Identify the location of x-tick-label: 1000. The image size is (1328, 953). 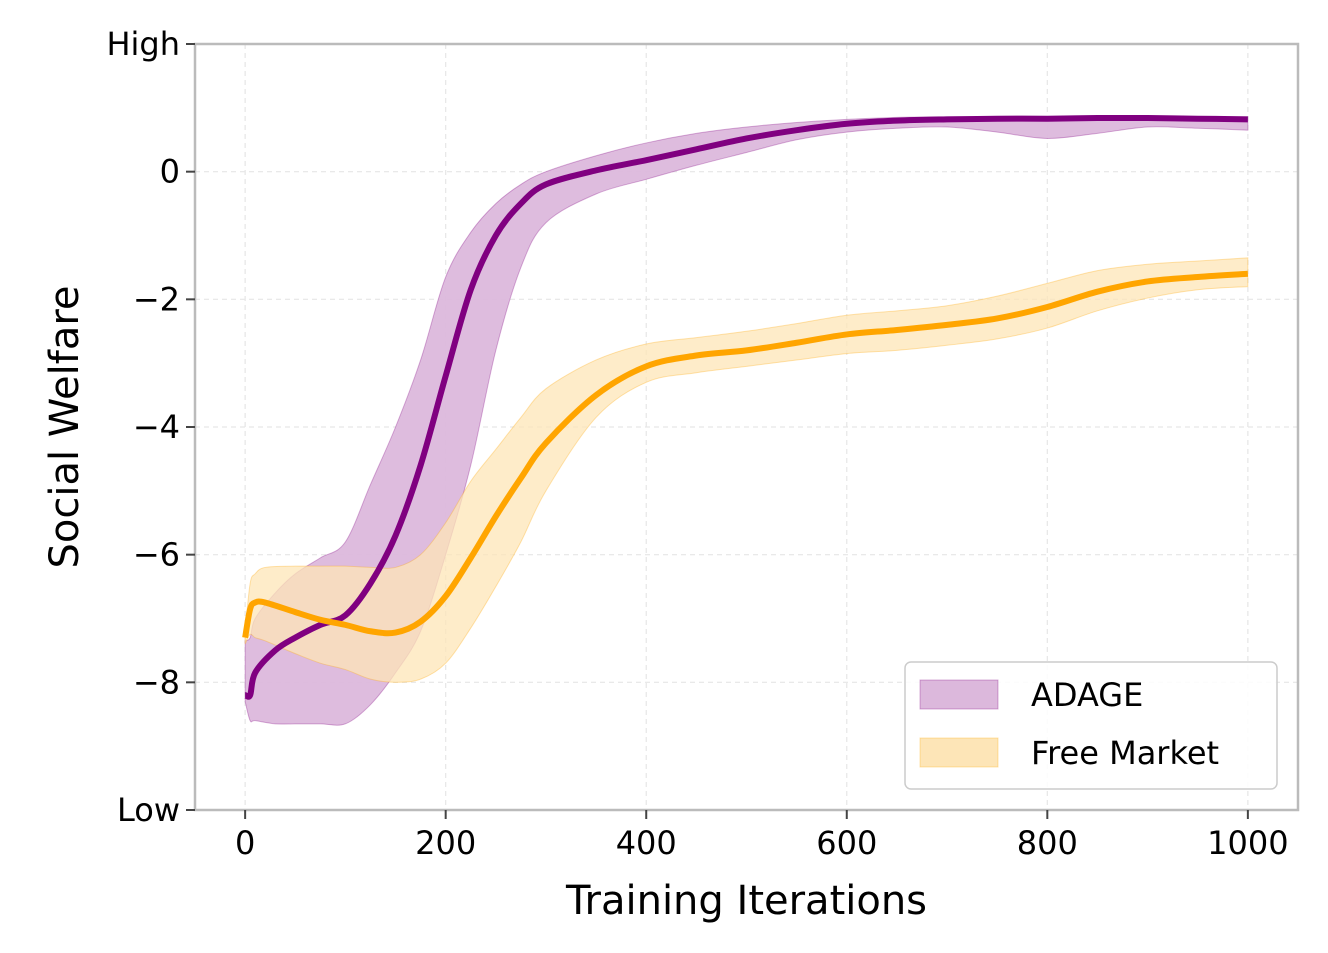
(1247, 843).